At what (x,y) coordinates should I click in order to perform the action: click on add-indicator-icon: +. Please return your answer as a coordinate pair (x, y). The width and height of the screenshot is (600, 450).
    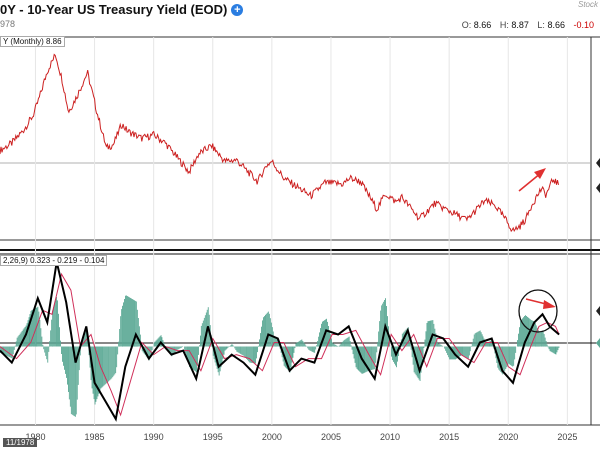
    Looking at the image, I should click on (237, 10).